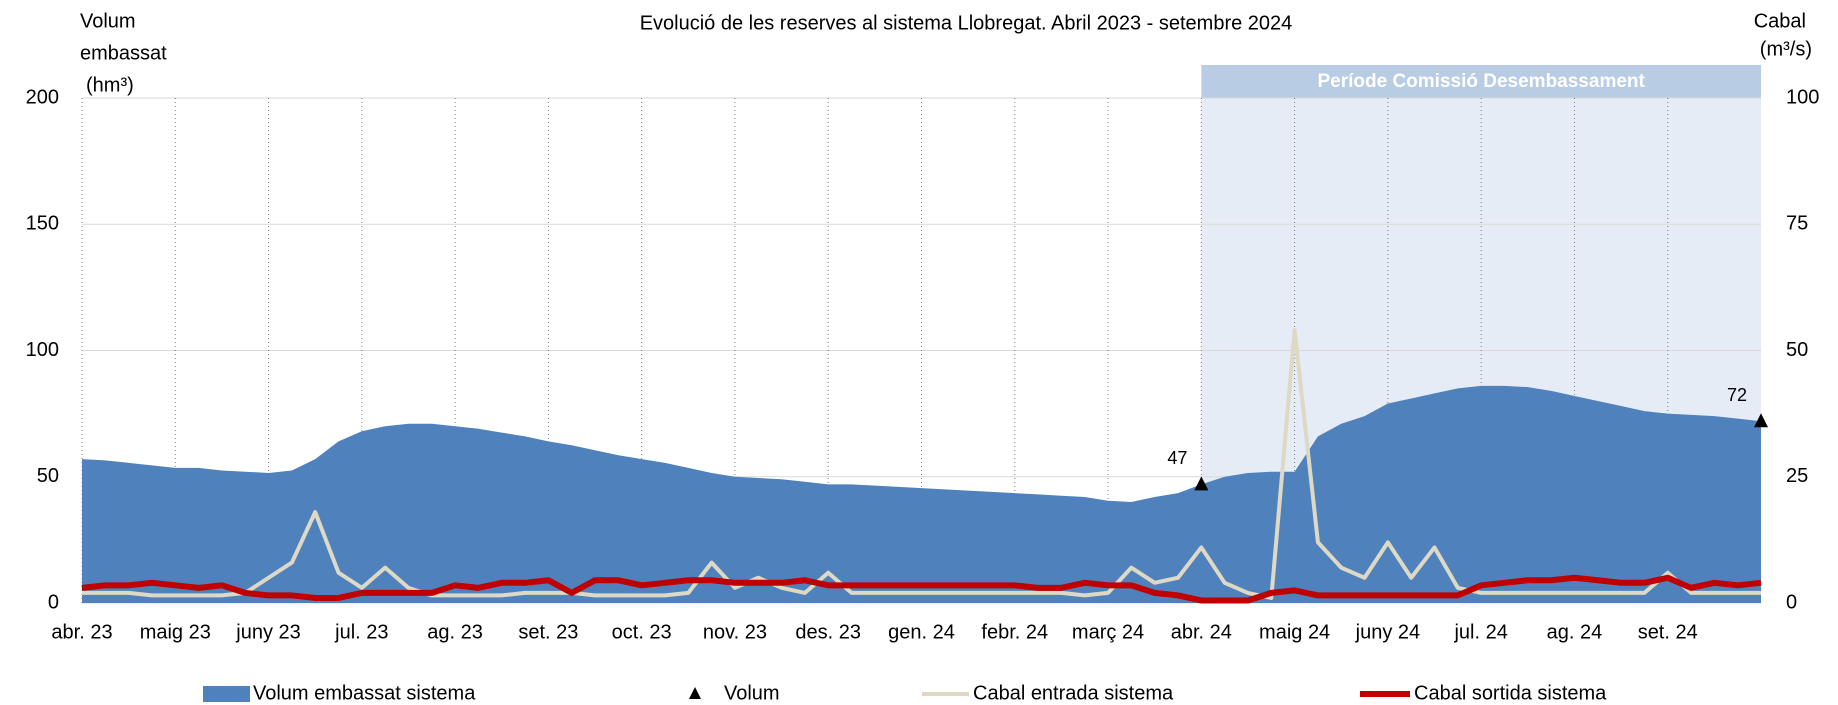  I want to click on y2-tick-label: 0, so click(1791, 602).